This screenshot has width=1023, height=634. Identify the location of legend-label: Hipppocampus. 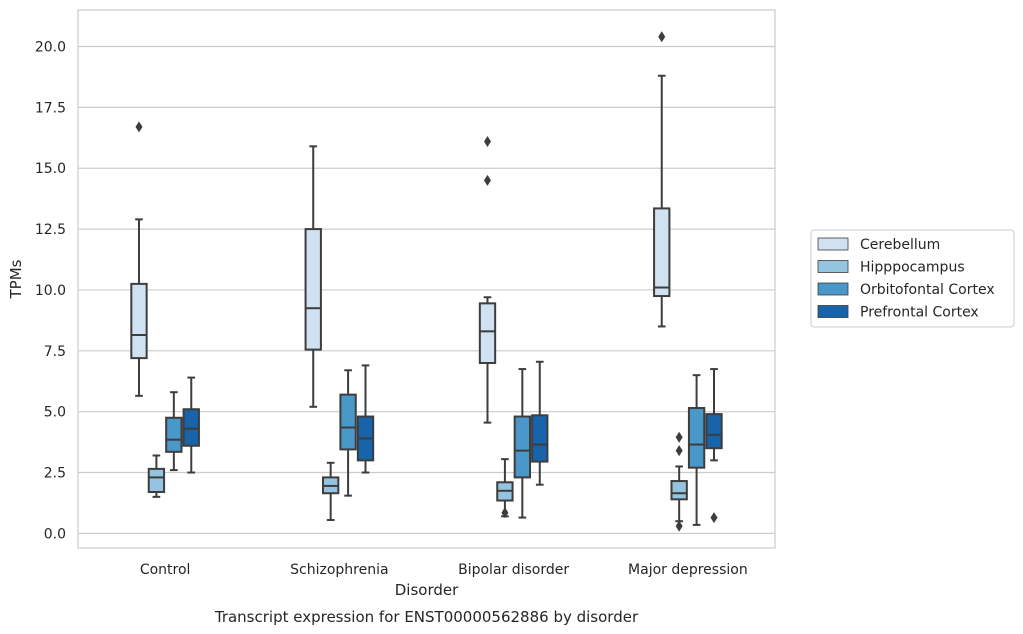
(912, 268).